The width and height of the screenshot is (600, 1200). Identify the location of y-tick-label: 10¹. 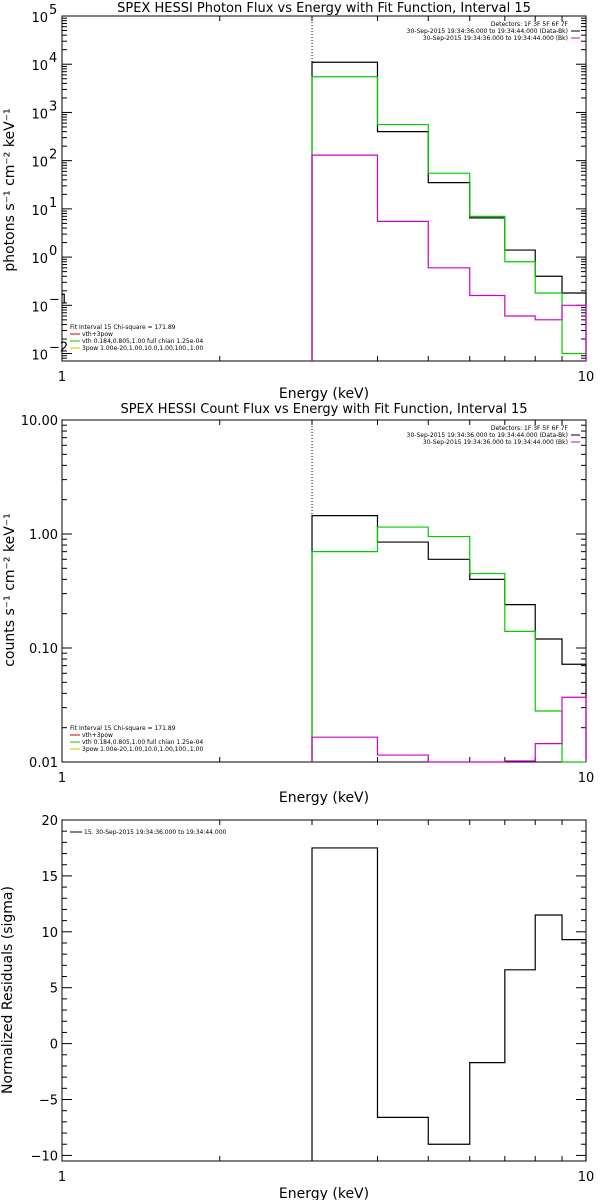
(44, 207).